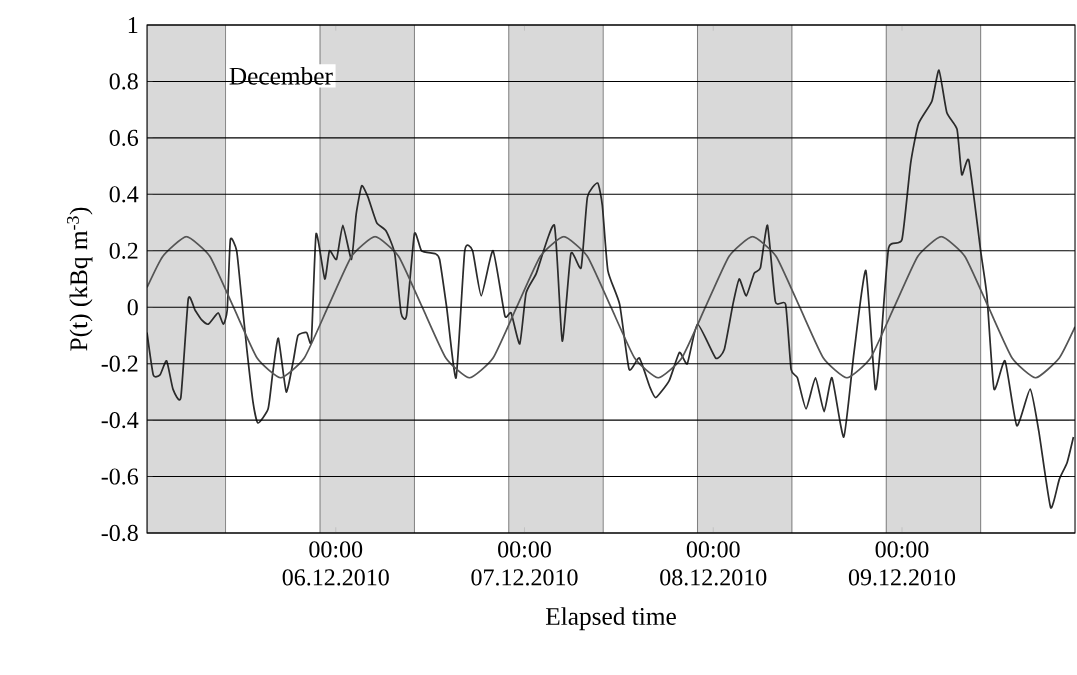  I want to click on x-tick-label: 00:00 07.12.2010, so click(524, 563).